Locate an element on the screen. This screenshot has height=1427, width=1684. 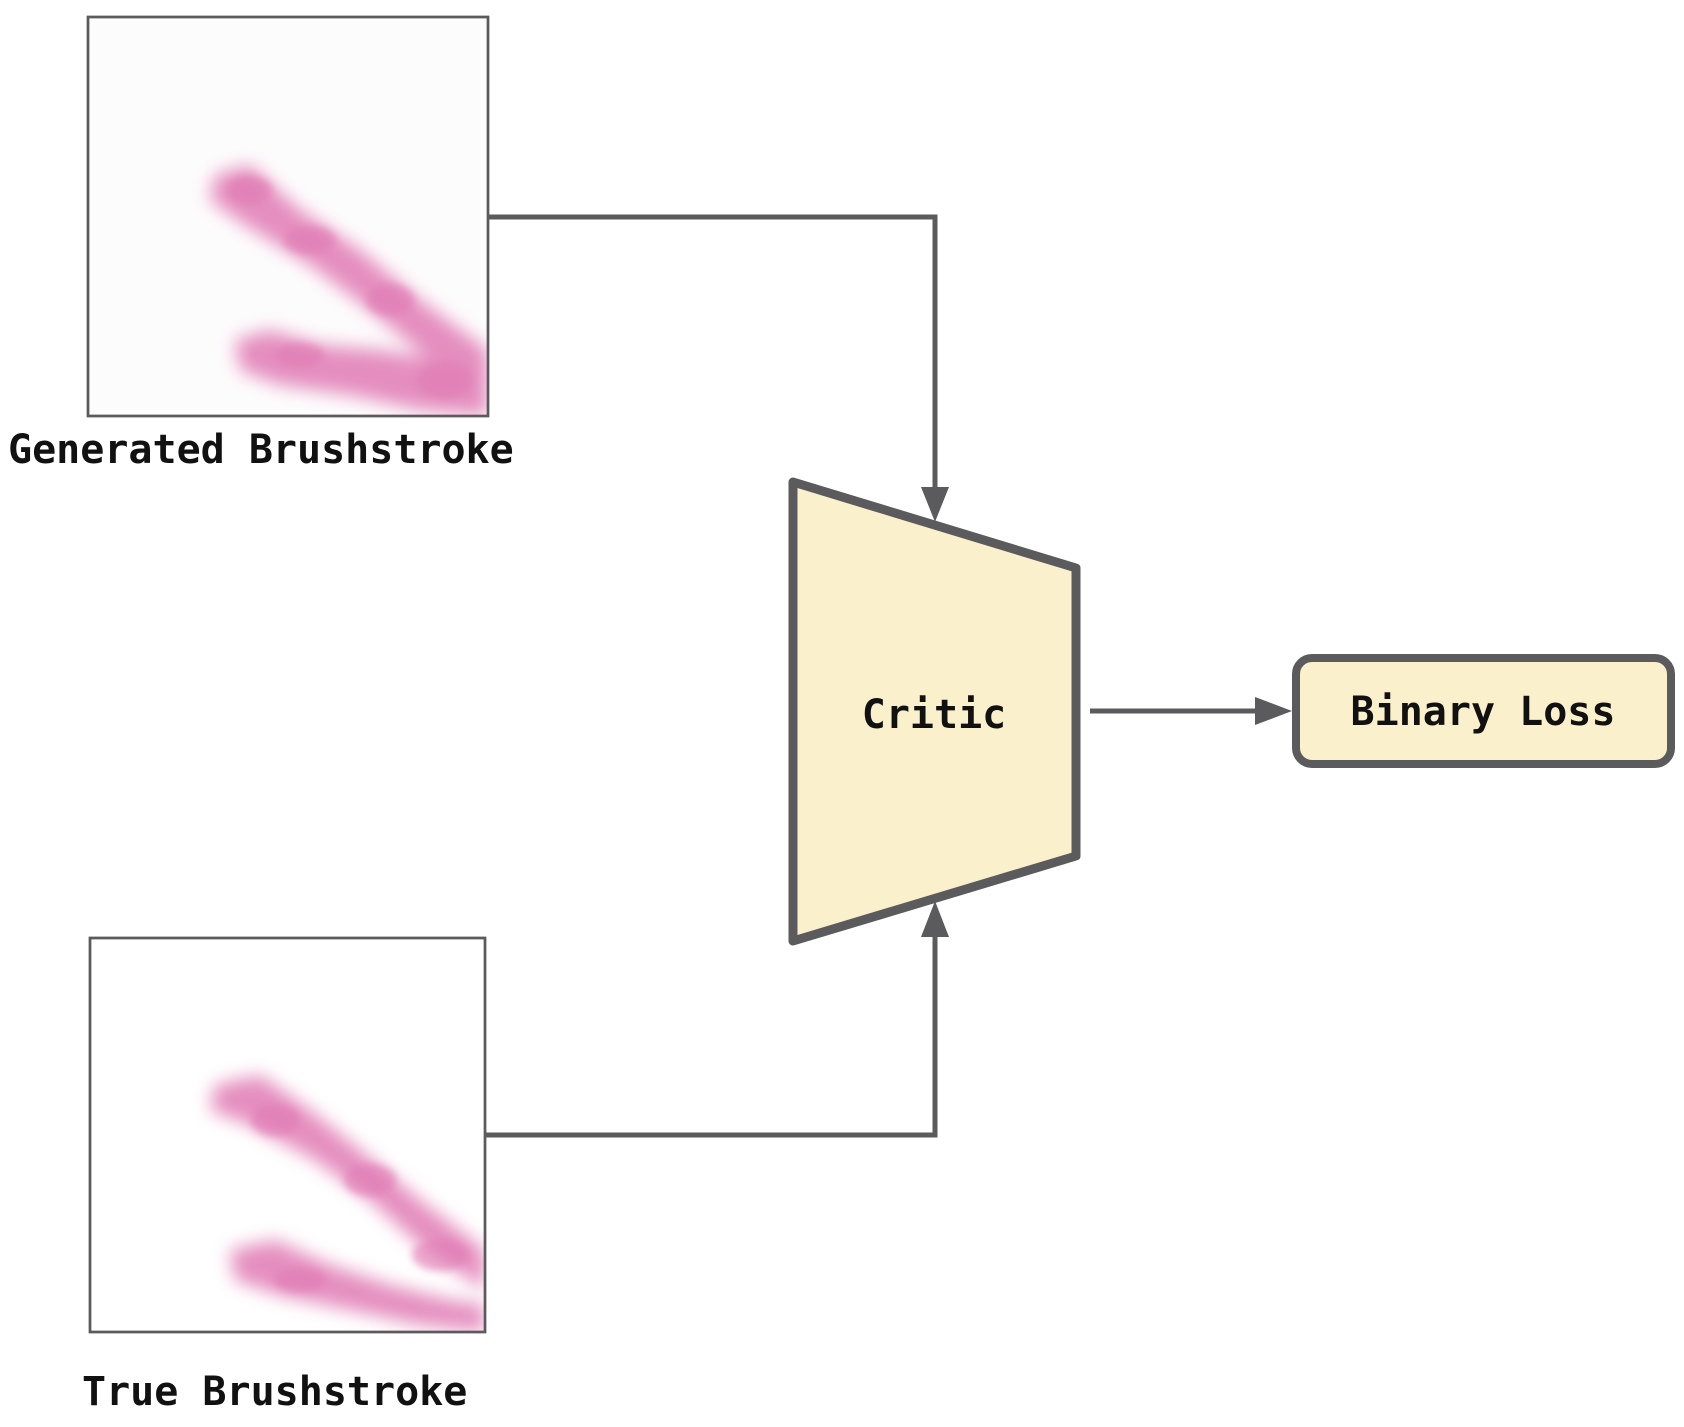
connector-true-to-critic is located at coordinates (711, 1035).